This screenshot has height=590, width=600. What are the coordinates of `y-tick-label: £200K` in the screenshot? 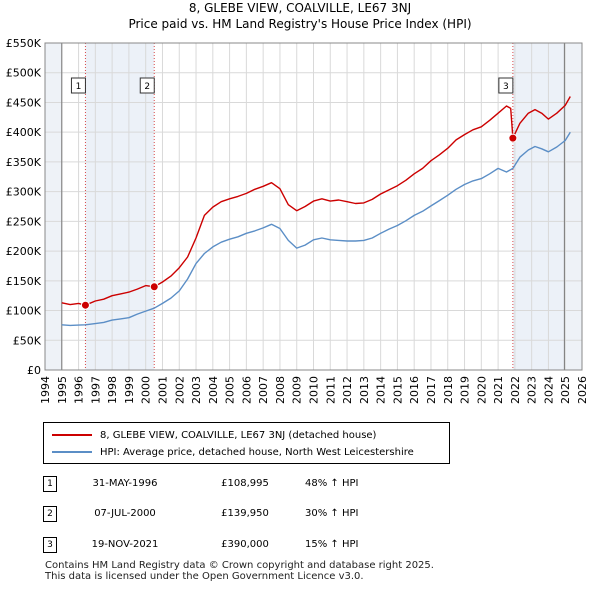 It's located at (24, 251).